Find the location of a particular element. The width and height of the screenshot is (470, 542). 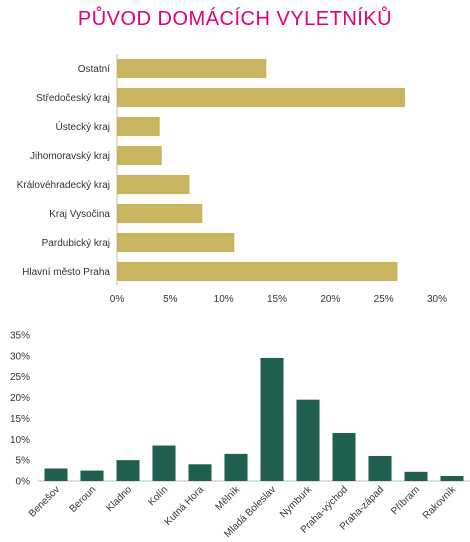

v-tick-label: 35% is located at coordinates (20, 336).